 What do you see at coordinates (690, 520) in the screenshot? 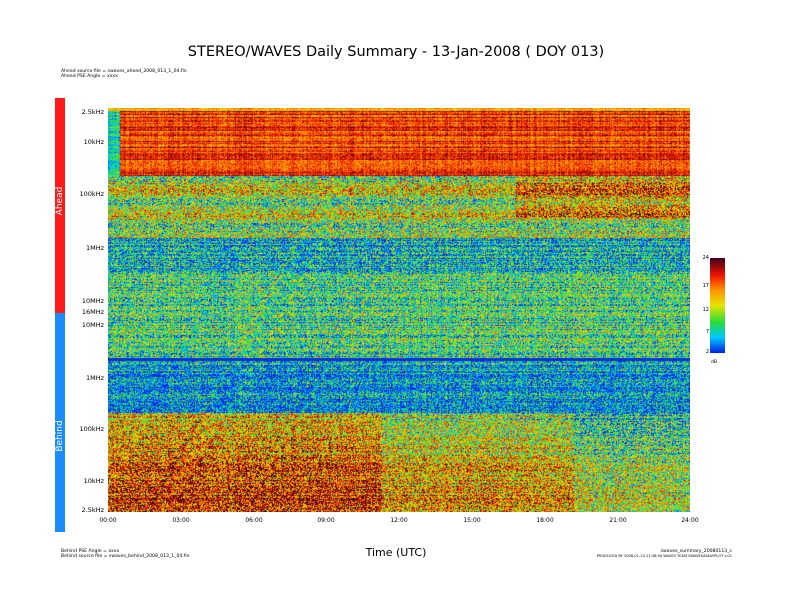
I see `xtick-2400: 24:00` at bounding box center [690, 520].